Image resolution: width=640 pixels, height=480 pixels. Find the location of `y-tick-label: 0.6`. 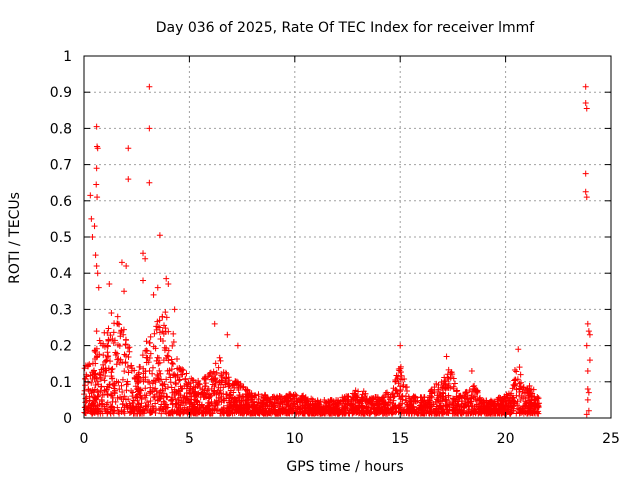

y-tick-label: 0.6 is located at coordinates (61, 202).